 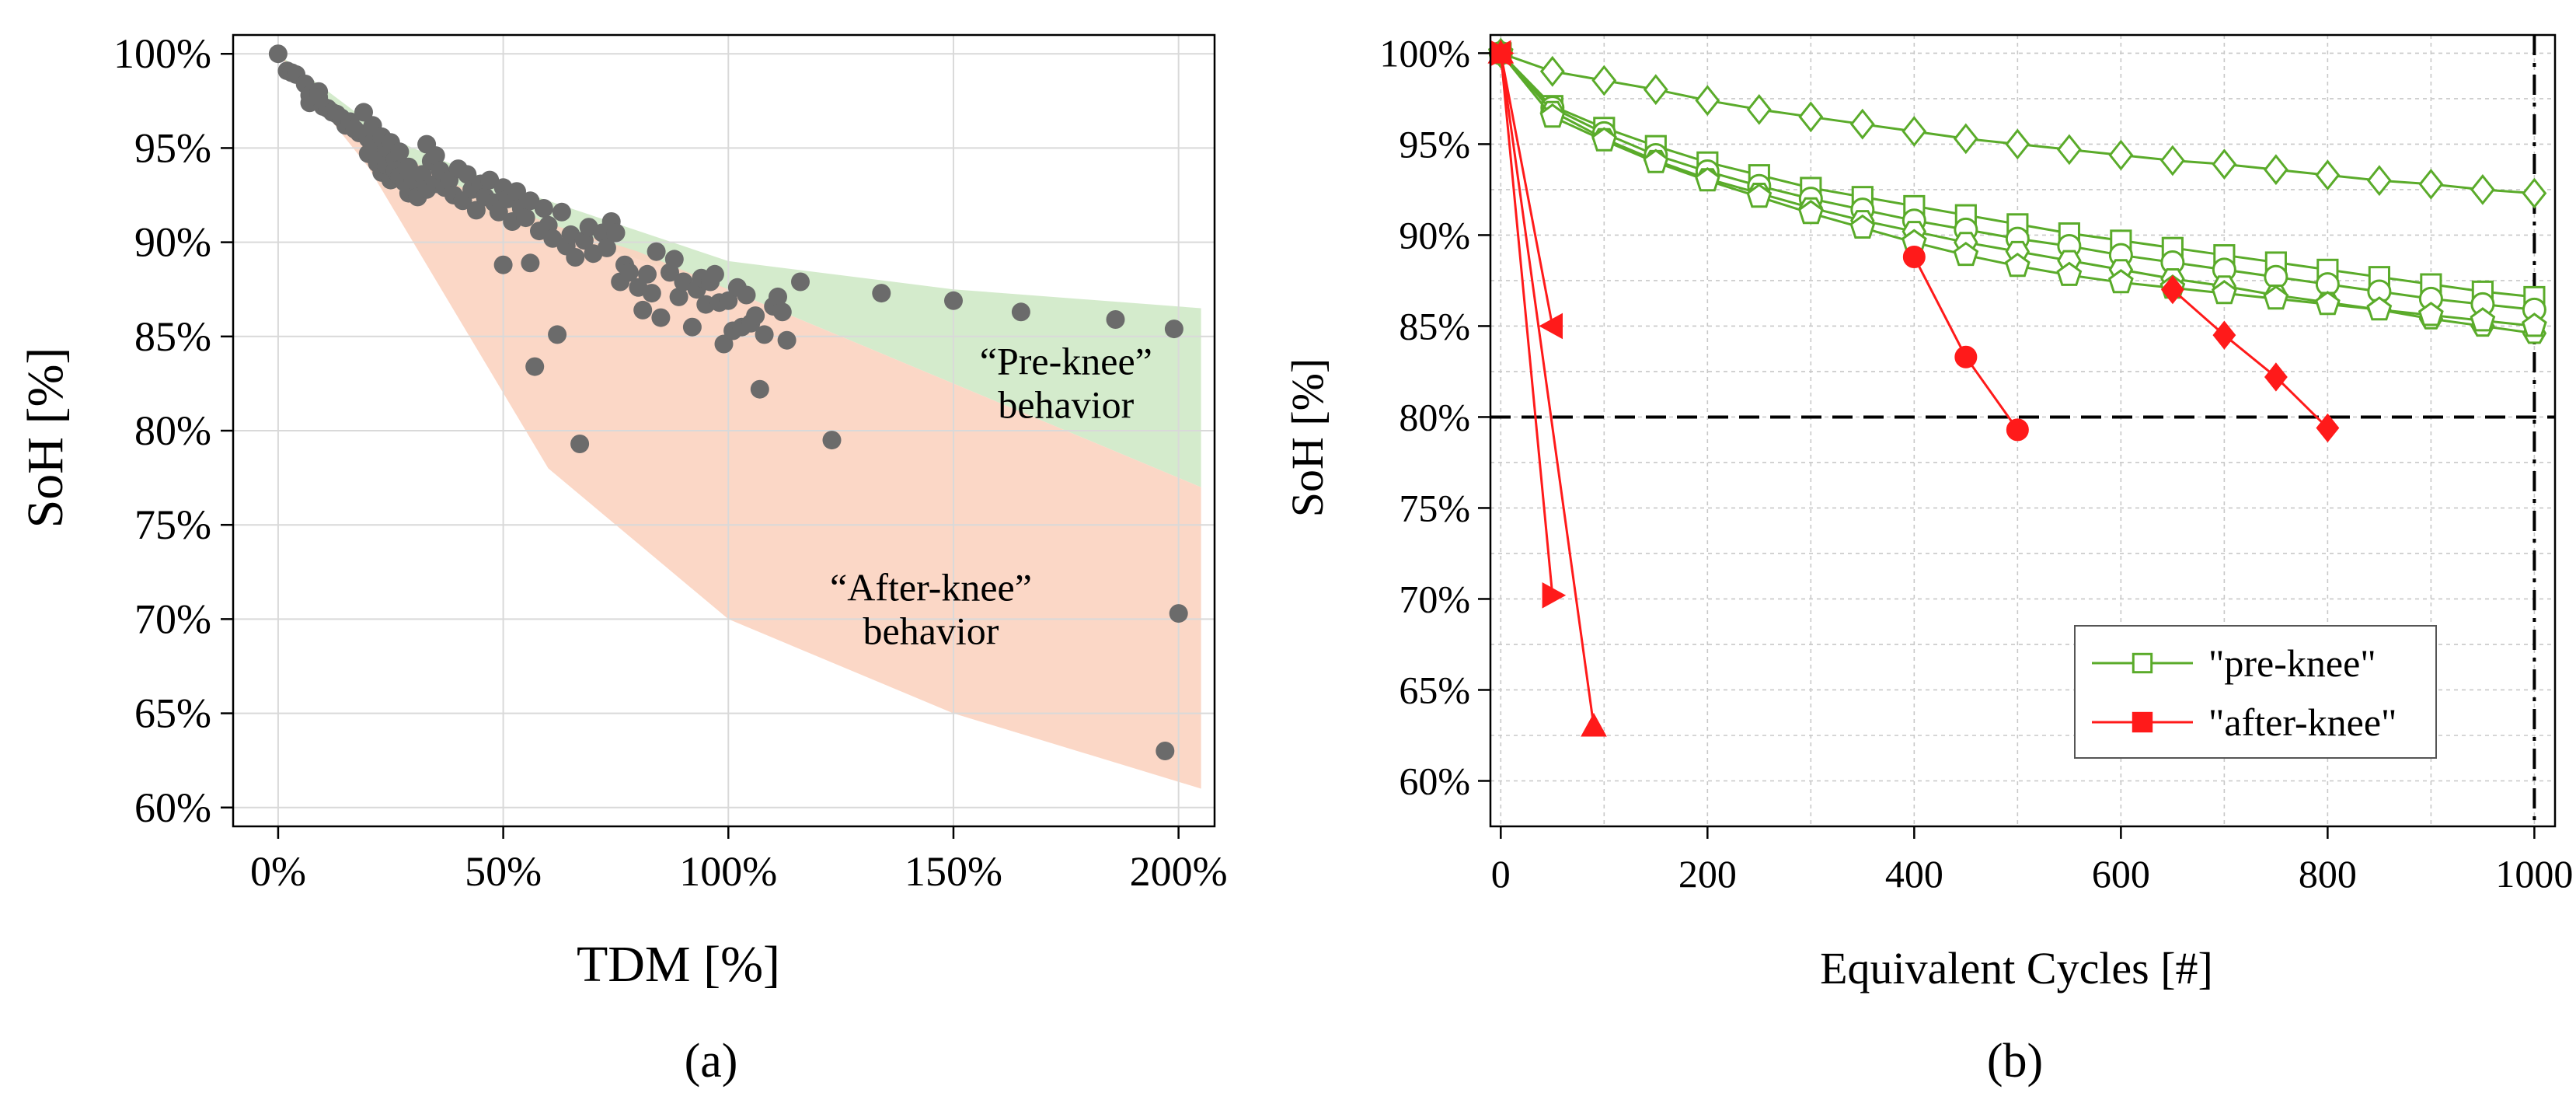 I want to click on x-tick-label: 50%, so click(x=503, y=871).